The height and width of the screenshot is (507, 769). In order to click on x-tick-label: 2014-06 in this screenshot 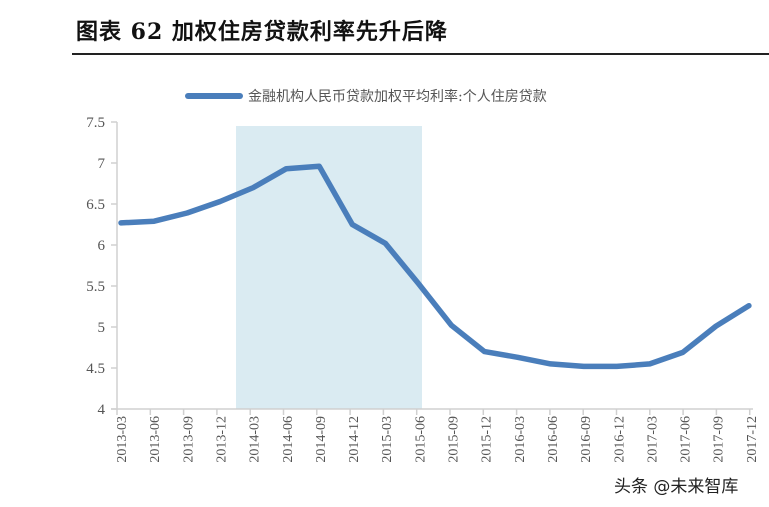, I will do `click(288, 439)`.